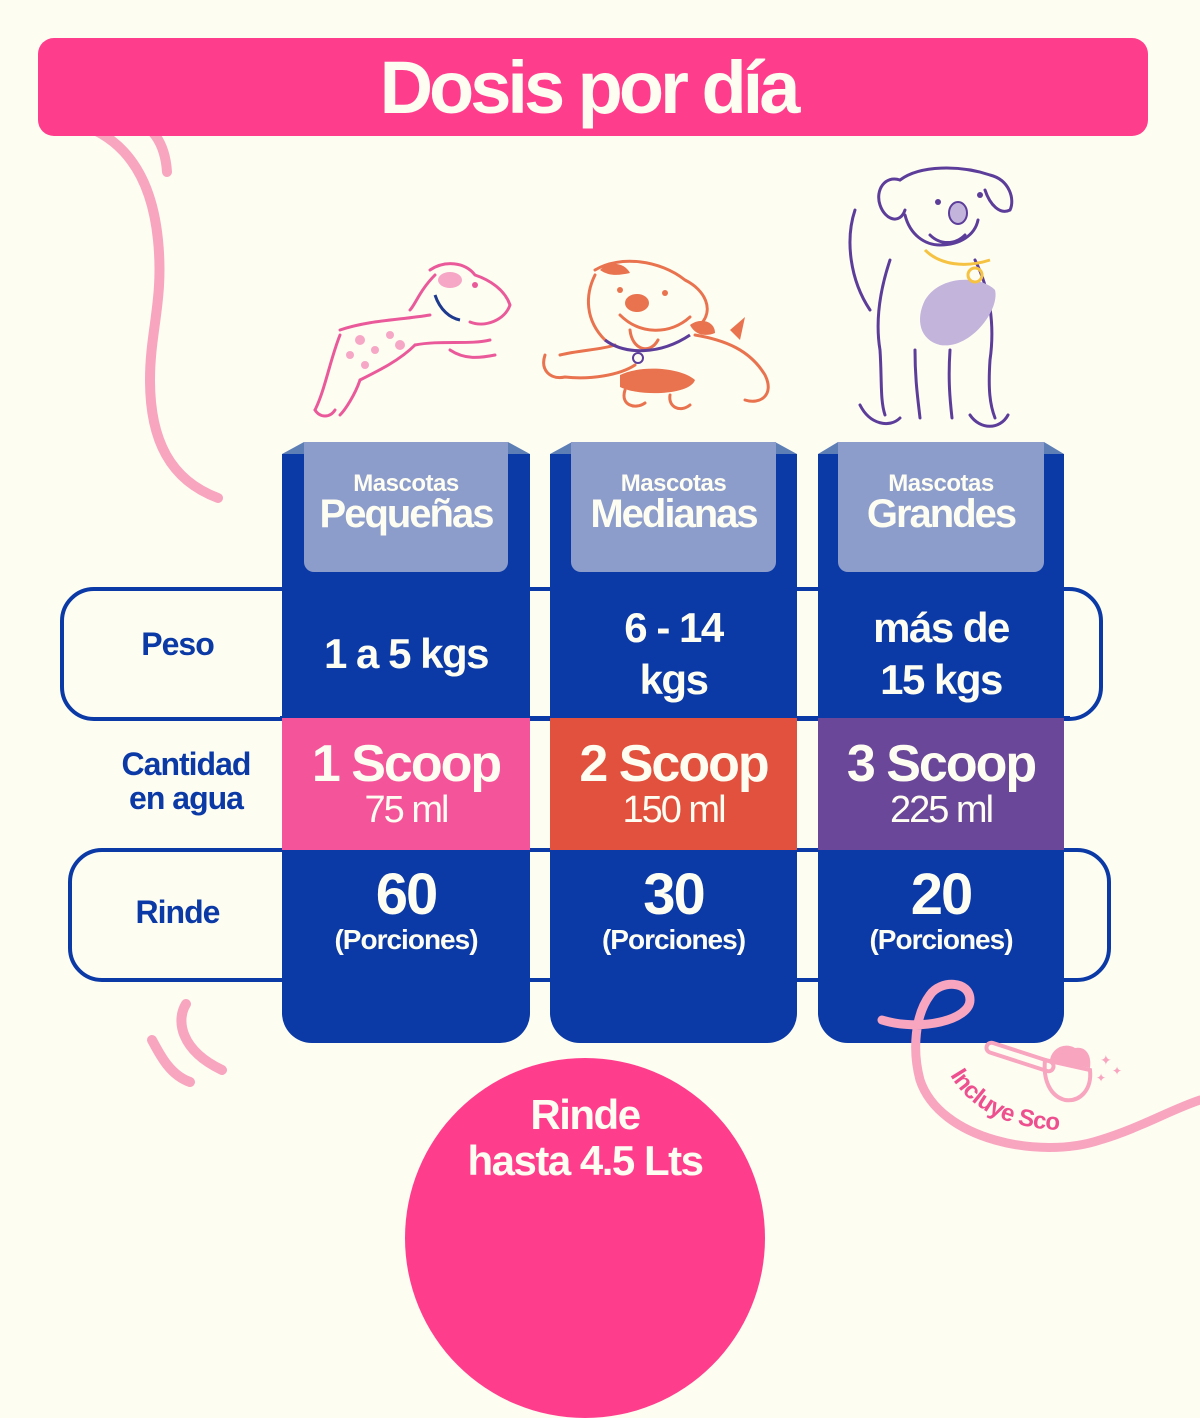 Image resolution: width=1200 pixels, height=1418 pixels. I want to click on yield-small-pets: 60 (Porciones), so click(406, 909).